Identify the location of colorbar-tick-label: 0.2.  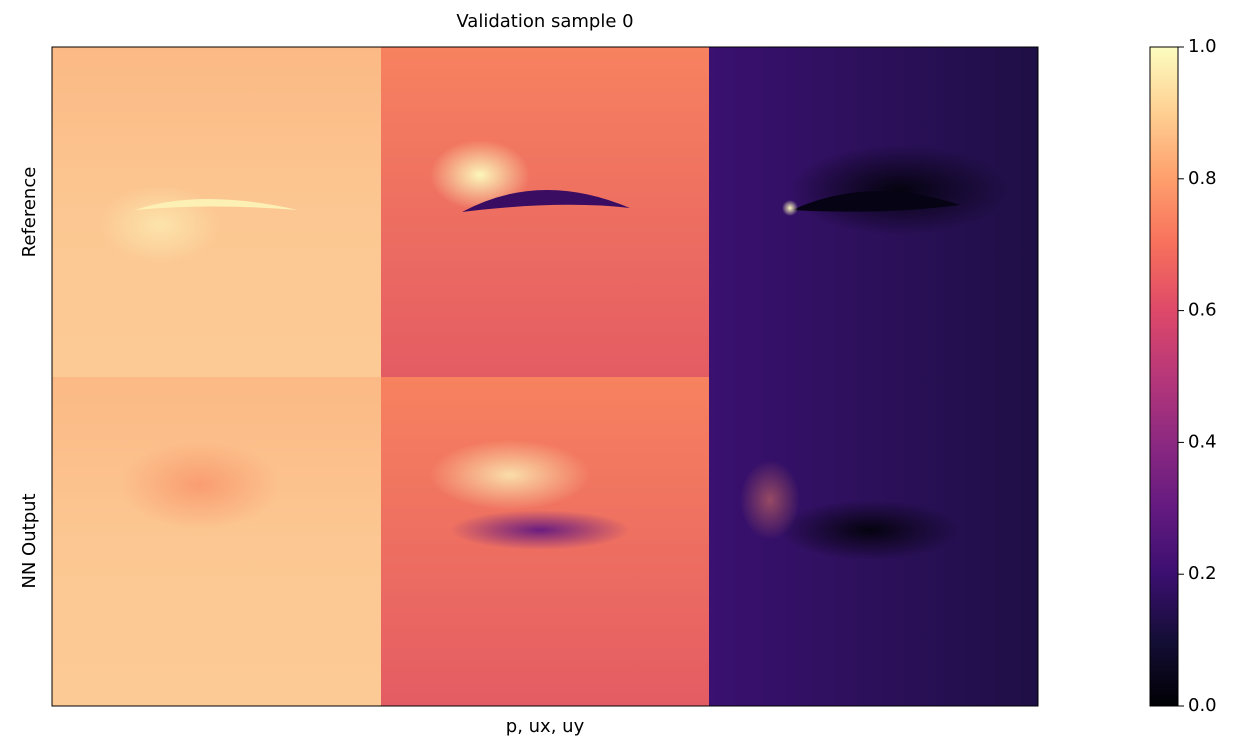
(1202, 573).